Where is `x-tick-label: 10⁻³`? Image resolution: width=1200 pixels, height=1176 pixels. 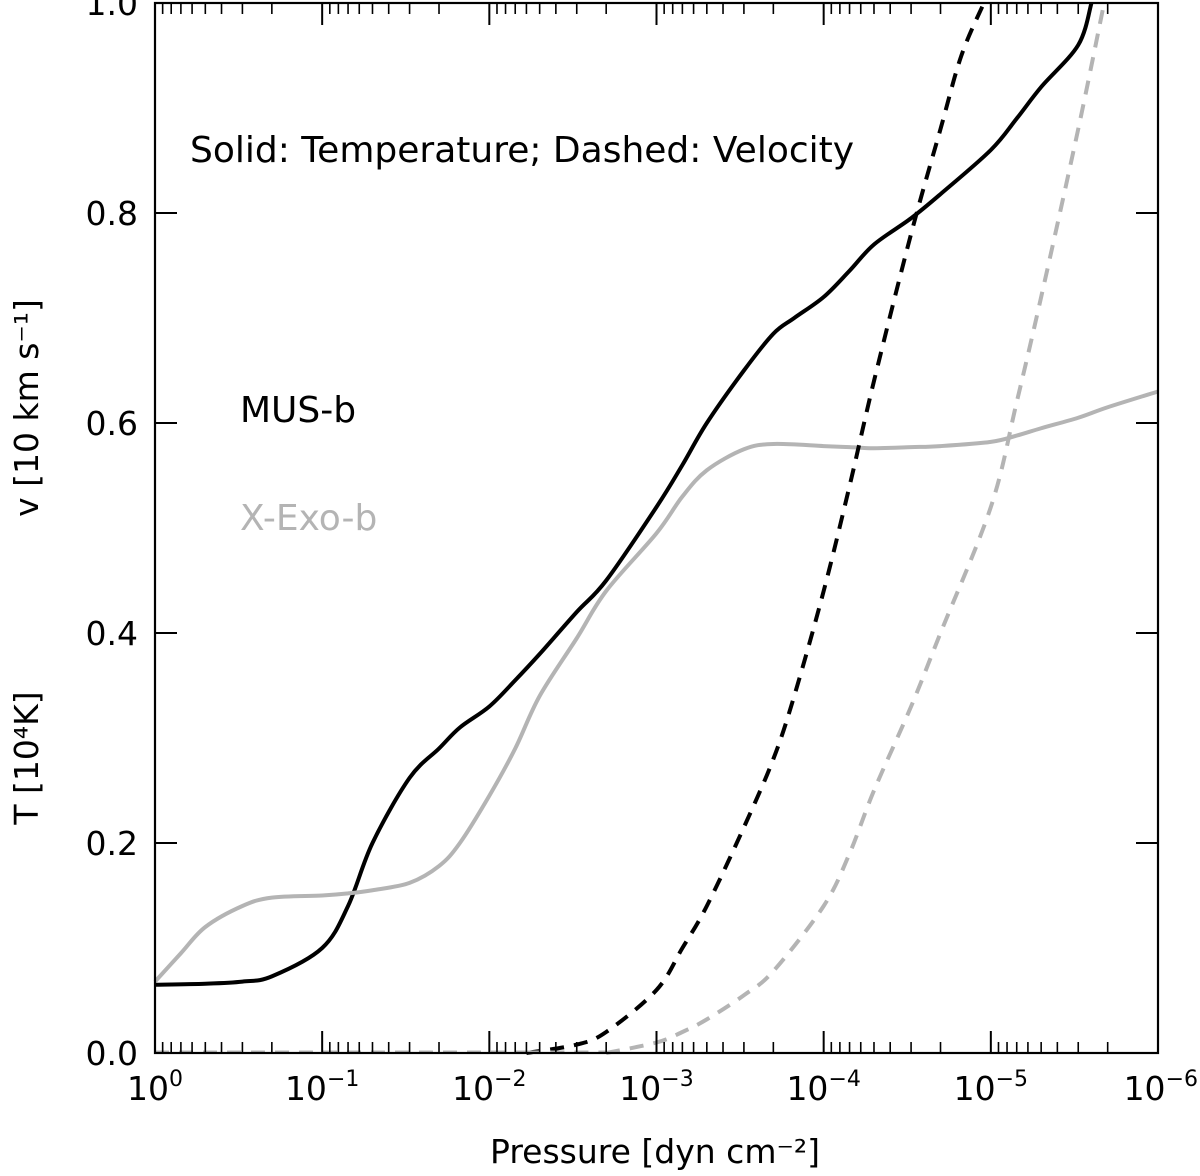
x-tick-label: 10⁻³ is located at coordinates (656, 1087).